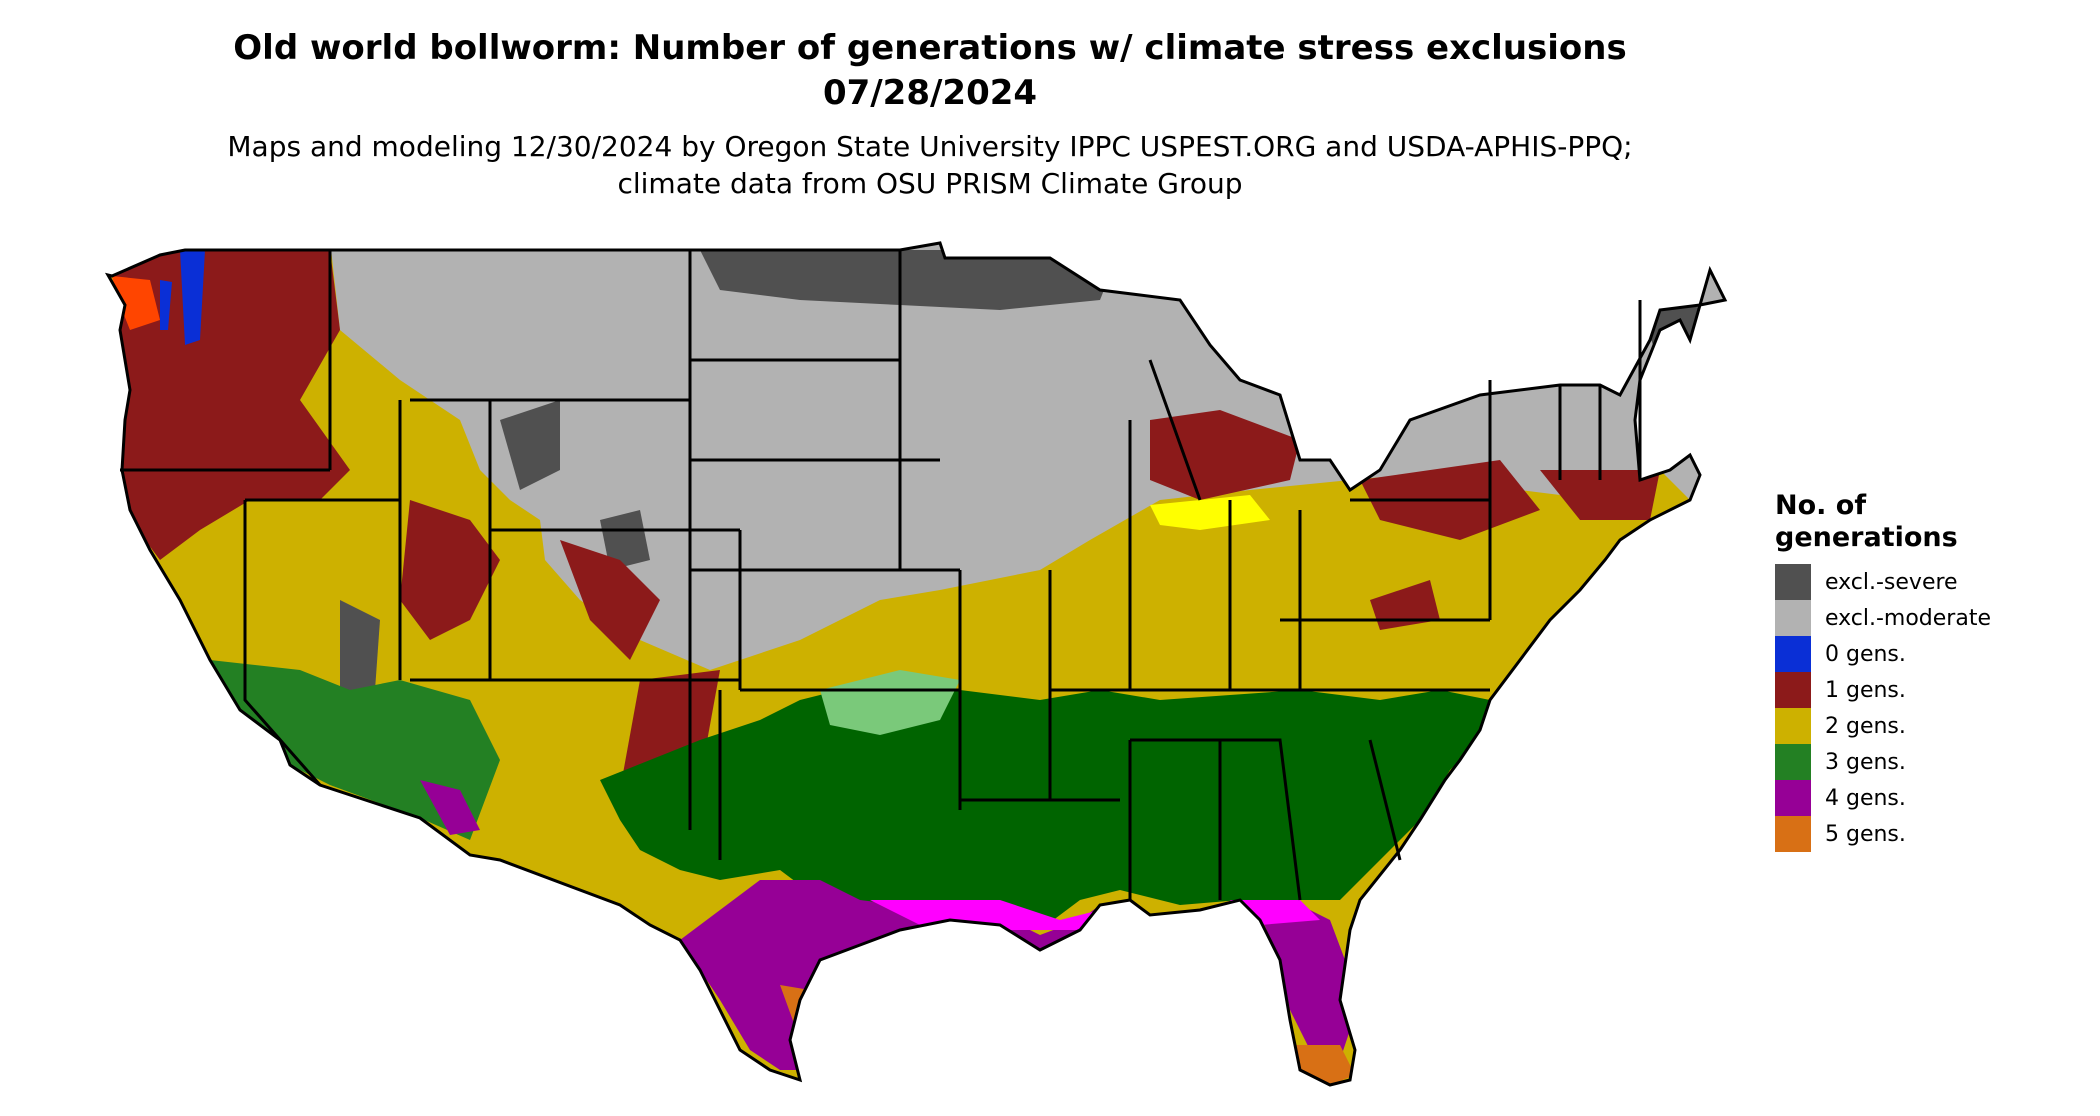 This screenshot has height=1116, width=2100. Describe the element at coordinates (1866, 521) in the screenshot. I see `legend-title: No. of generations` at that location.